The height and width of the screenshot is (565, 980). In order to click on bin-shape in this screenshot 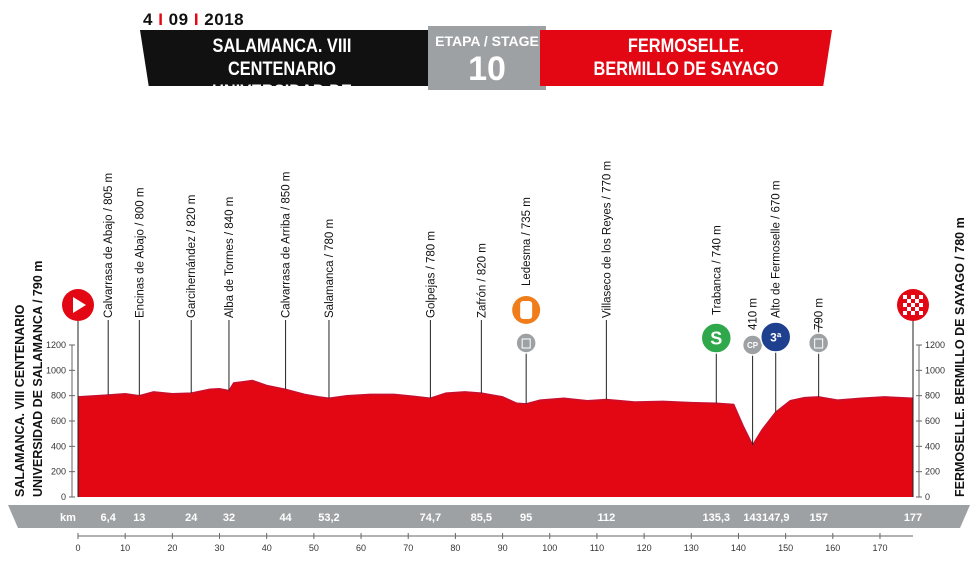, I will do `click(526, 343)`.